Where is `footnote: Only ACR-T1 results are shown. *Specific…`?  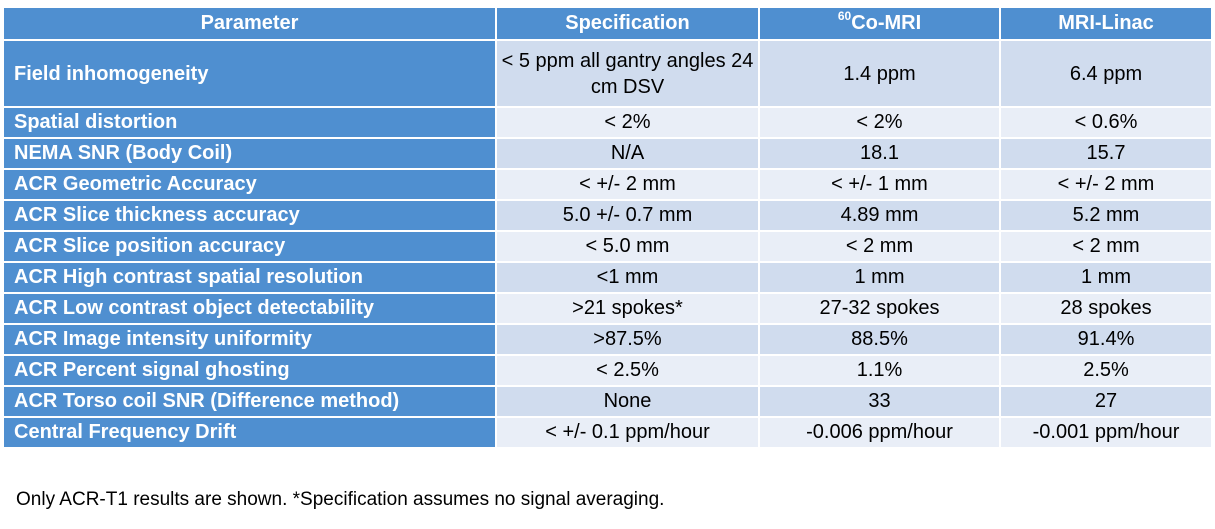
footnote: Only ACR-T1 results are shown. *Specific… is located at coordinates (340, 499).